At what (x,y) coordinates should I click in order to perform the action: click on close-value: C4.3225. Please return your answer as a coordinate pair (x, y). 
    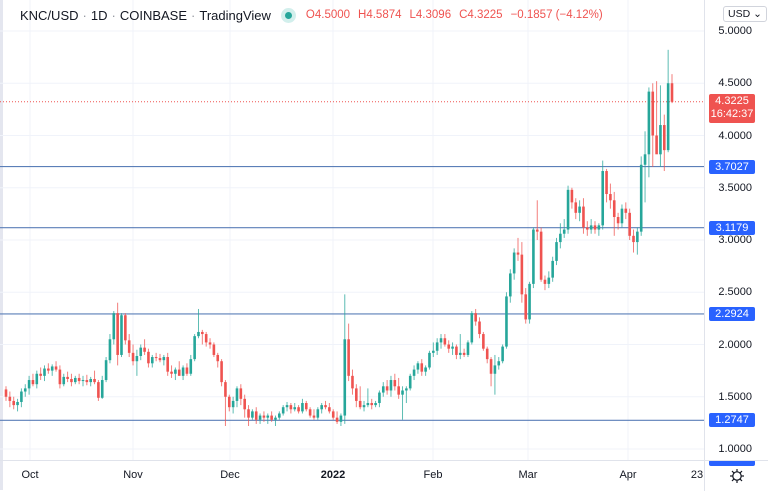
    Looking at the image, I should click on (481, 15).